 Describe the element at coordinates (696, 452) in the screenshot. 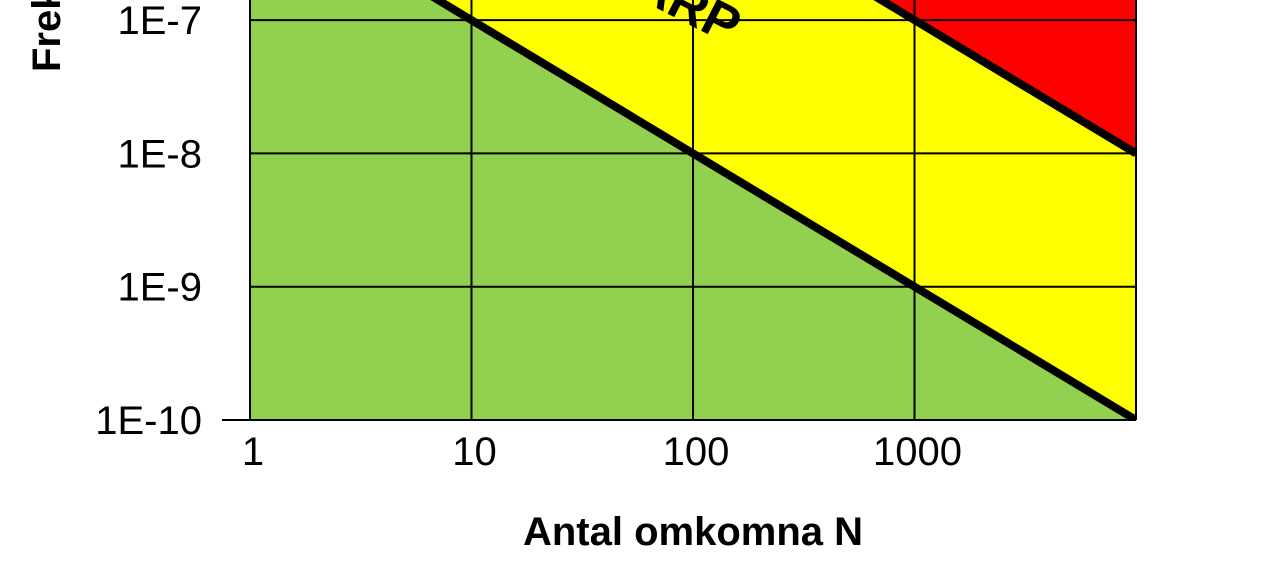

I see `x-tick-label: 100` at that location.